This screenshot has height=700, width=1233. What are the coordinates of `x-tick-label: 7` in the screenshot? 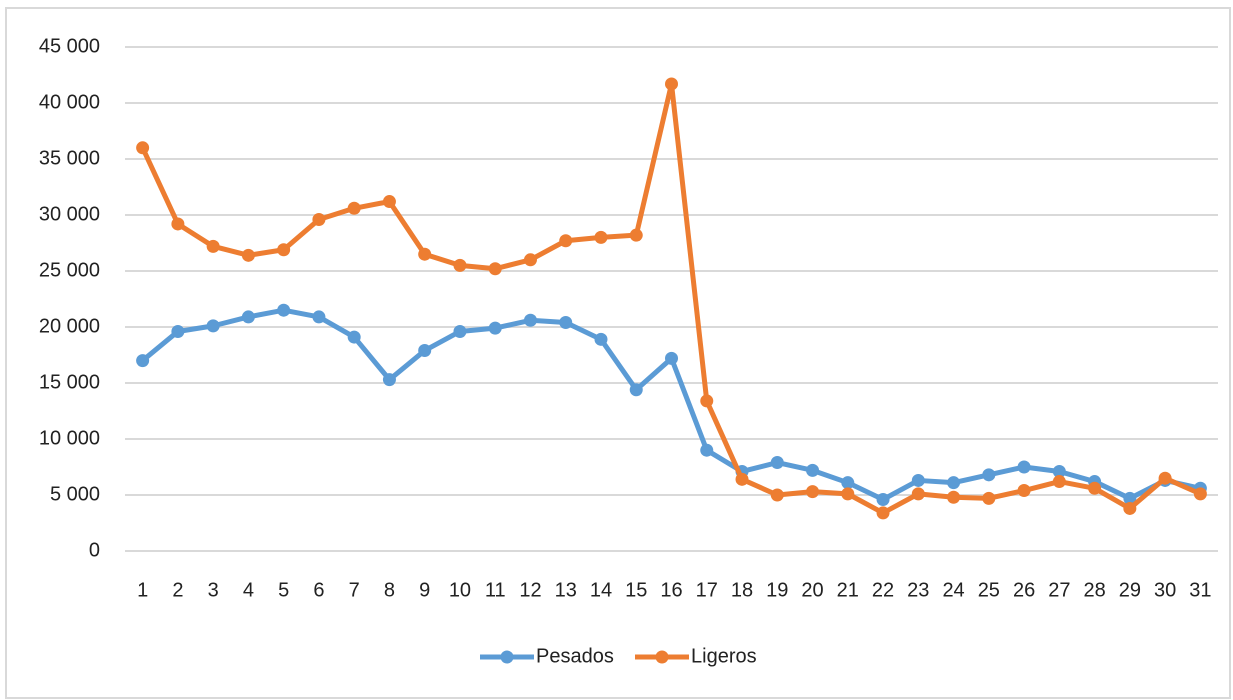 It's located at (354, 590).